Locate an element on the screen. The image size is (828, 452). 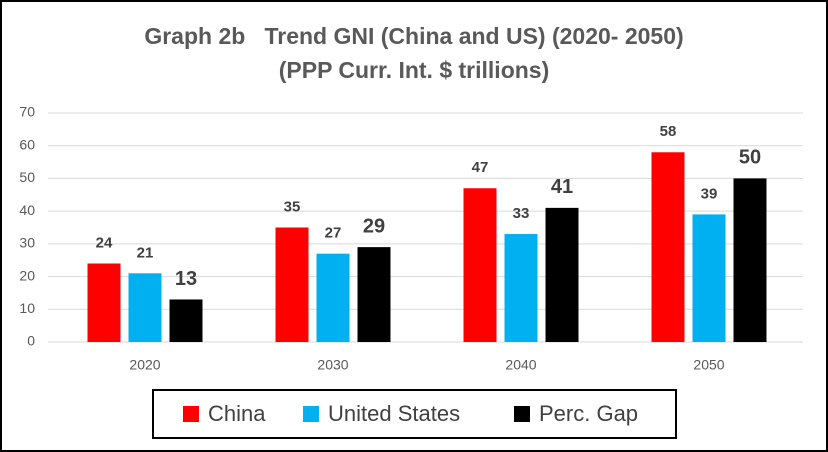
y-tick-label: 70 is located at coordinates (27, 112).